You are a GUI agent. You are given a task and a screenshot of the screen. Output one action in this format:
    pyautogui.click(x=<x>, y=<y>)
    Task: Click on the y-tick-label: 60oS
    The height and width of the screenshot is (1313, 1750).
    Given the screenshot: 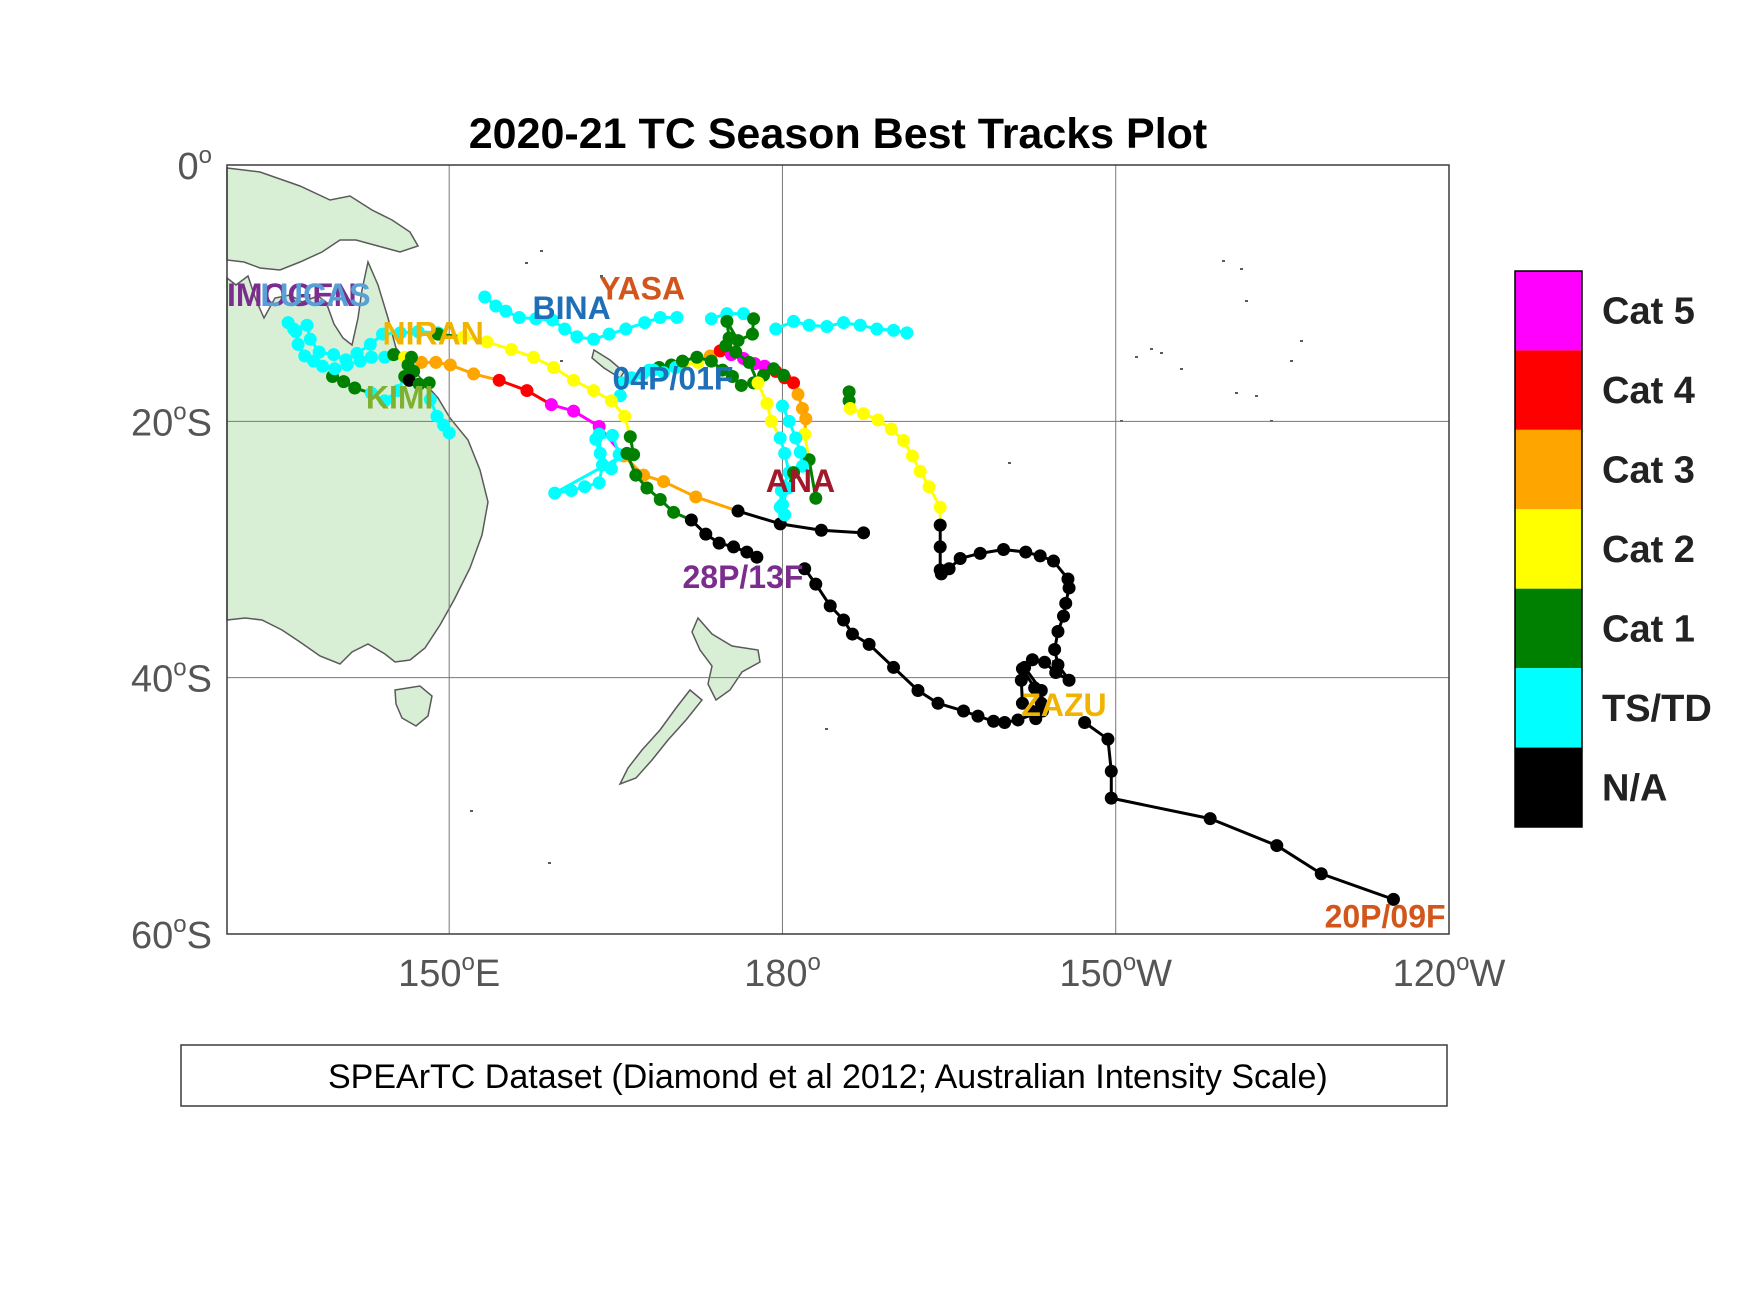 What is the action you would take?
    pyautogui.click(x=171, y=934)
    